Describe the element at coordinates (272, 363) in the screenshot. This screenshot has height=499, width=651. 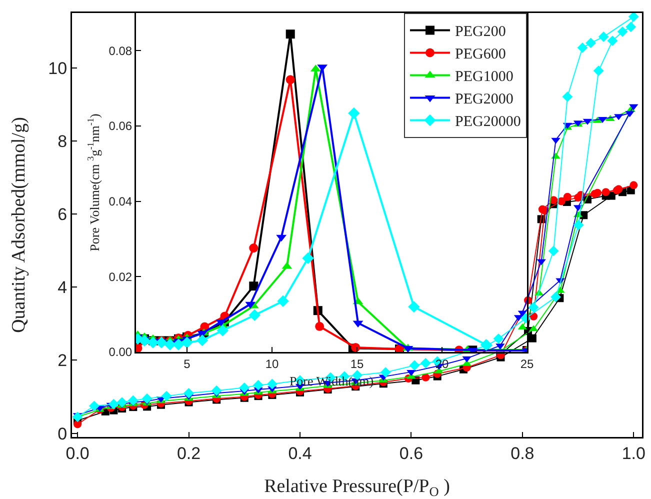
I see `x-tick-label: 10` at that location.